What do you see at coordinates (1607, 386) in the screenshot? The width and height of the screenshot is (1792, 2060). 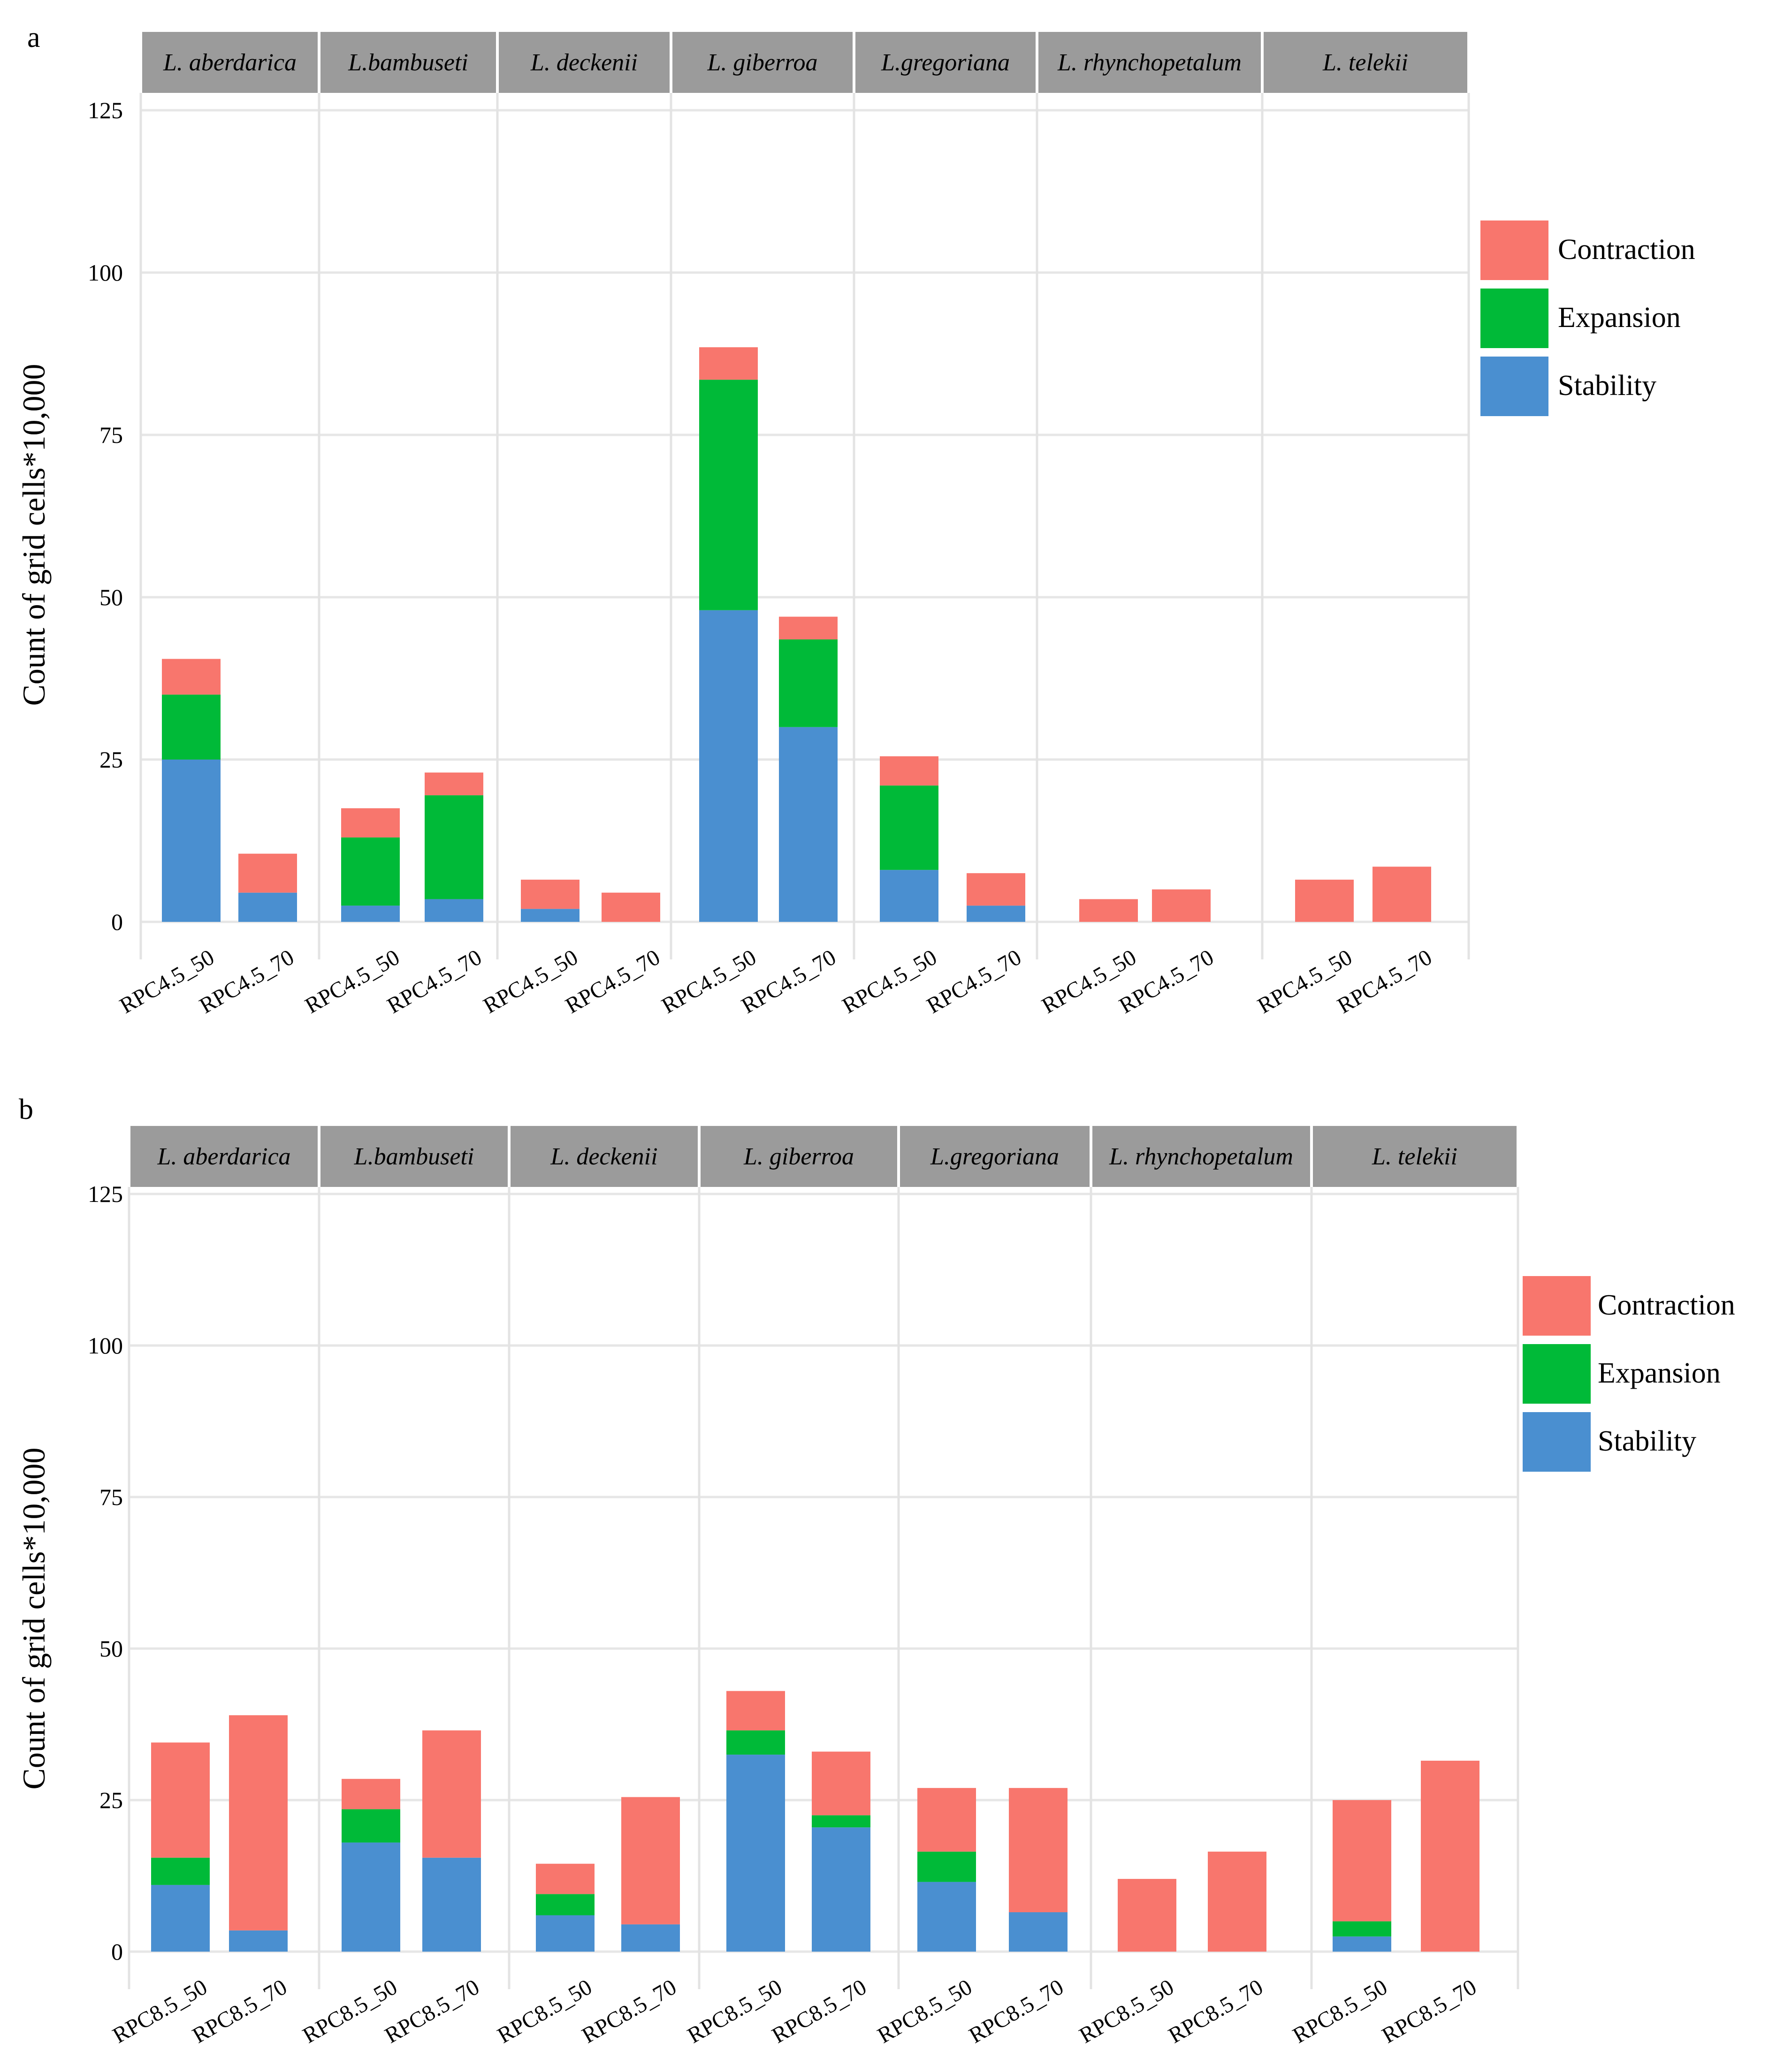 I see `legend-label: Stability` at bounding box center [1607, 386].